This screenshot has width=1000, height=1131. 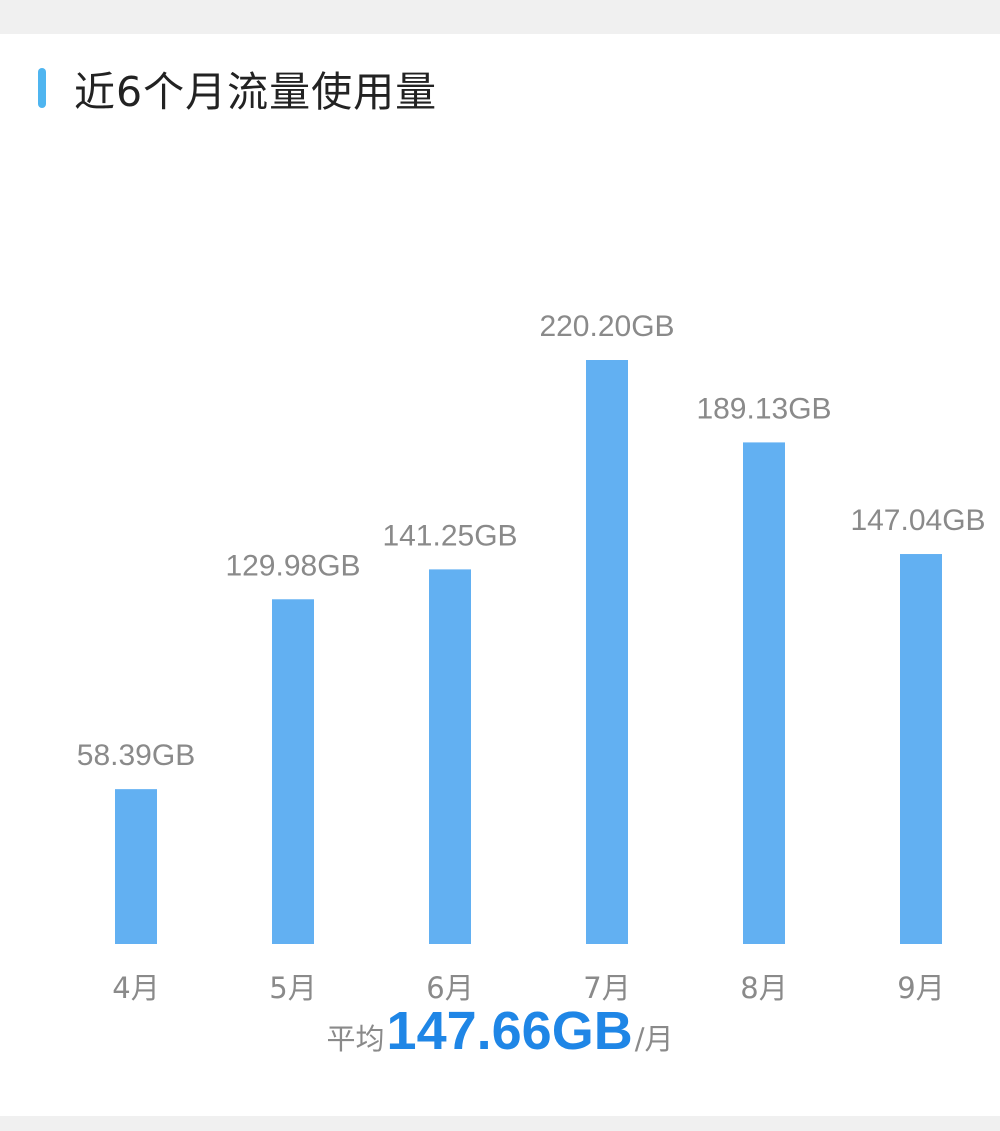 I want to click on bar-value-label-3: 141.25GB, so click(x=449, y=535).